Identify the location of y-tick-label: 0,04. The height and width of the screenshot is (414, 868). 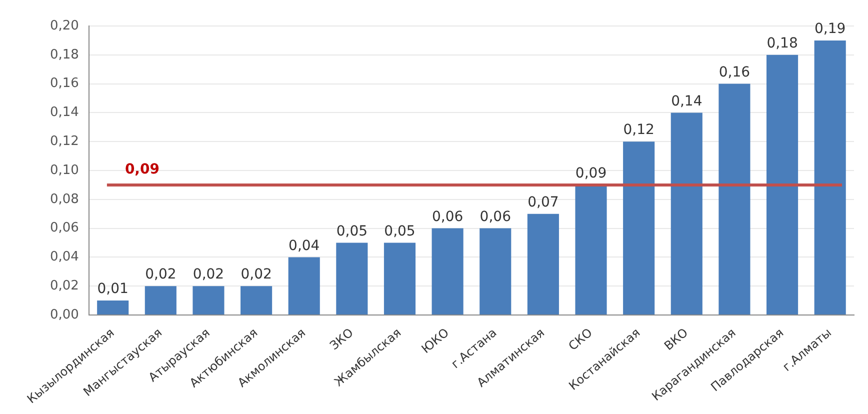
(64, 257).